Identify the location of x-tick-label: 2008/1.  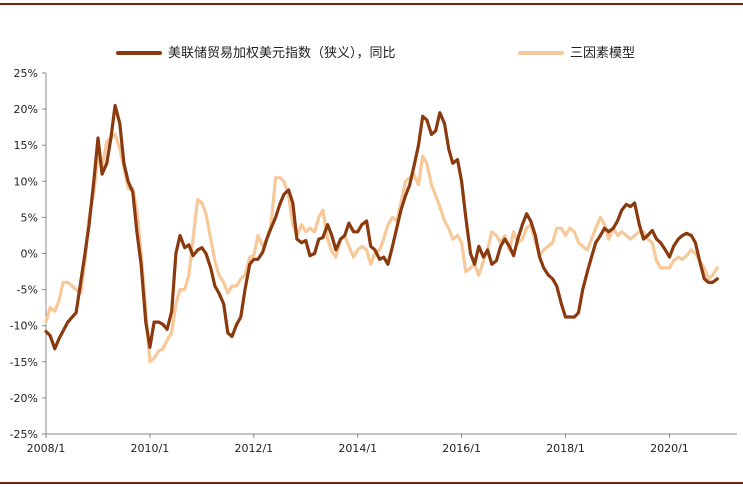
(46, 448).